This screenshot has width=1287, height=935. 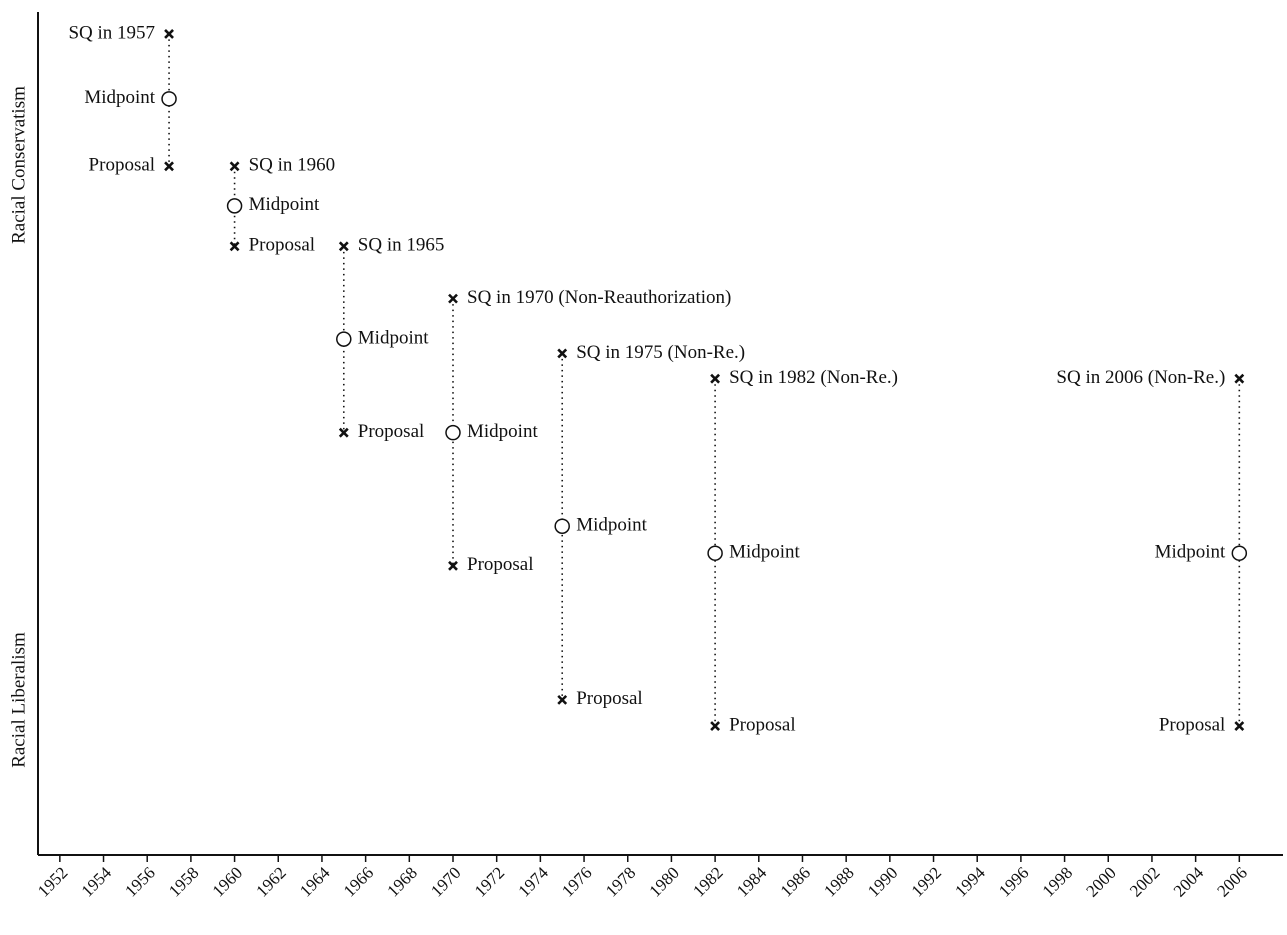 I want to click on proposal-group: SQ in 1960 Midpoint Proposal, so click(x=281, y=205).